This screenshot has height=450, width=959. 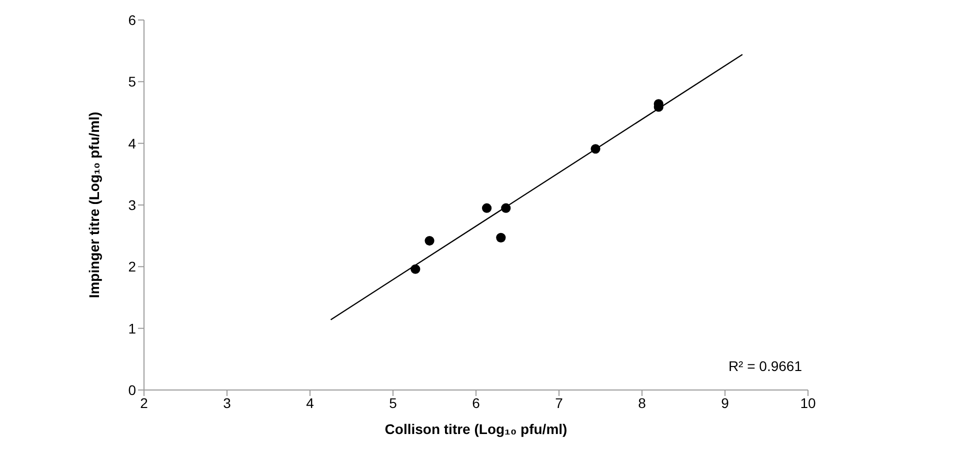 I want to click on y-tick-label: 0, so click(x=132, y=390).